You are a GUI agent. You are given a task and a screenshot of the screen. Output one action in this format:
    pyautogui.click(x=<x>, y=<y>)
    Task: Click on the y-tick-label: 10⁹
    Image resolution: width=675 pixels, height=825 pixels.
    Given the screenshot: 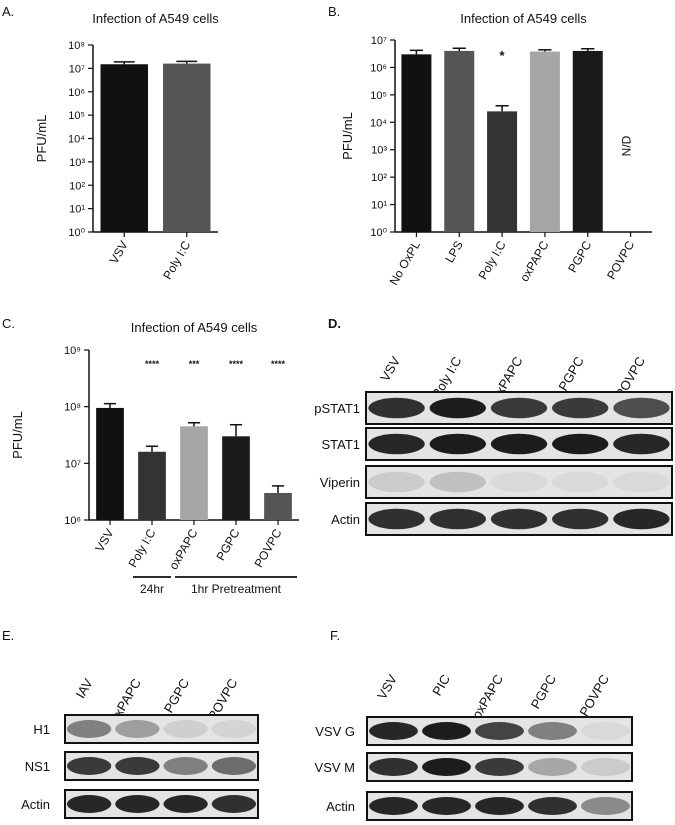 What is the action you would take?
    pyautogui.click(x=72, y=351)
    